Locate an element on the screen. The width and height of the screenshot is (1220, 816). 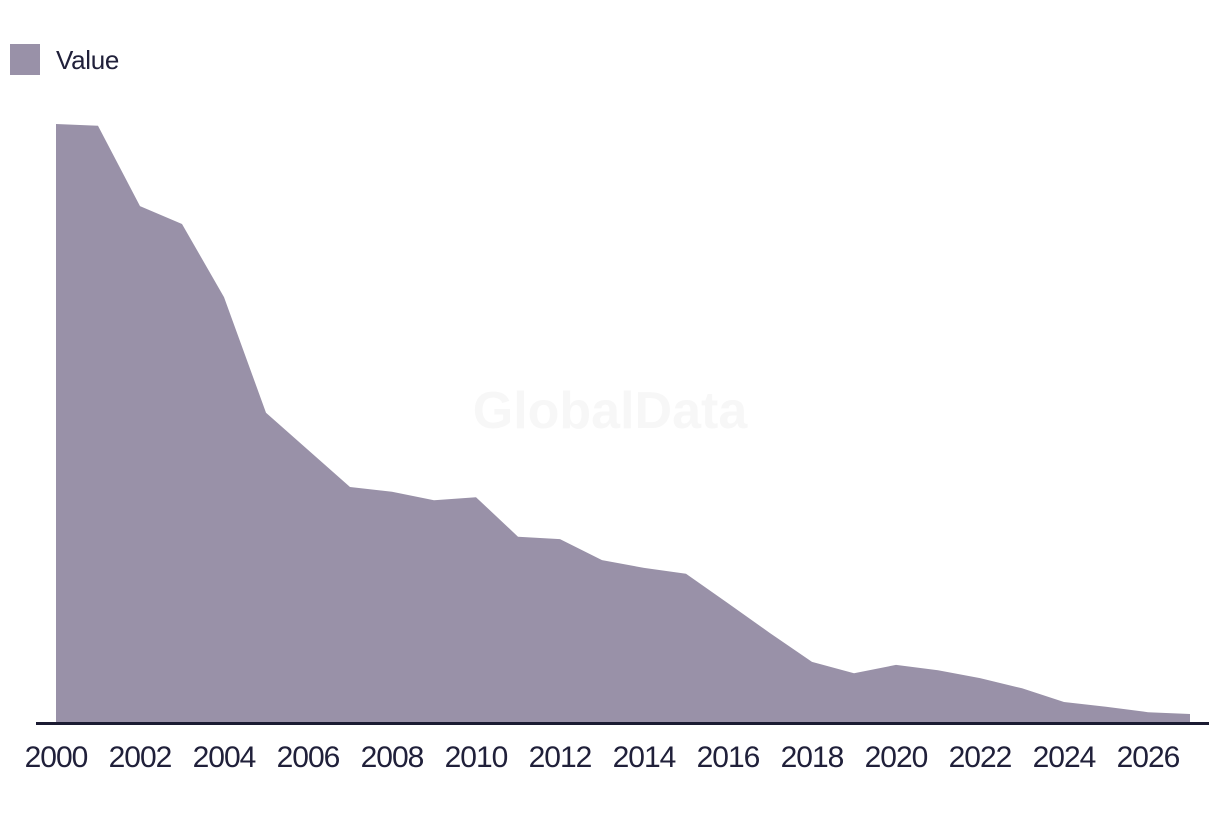
x-axis-tick-label: 2020 is located at coordinates (896, 757).